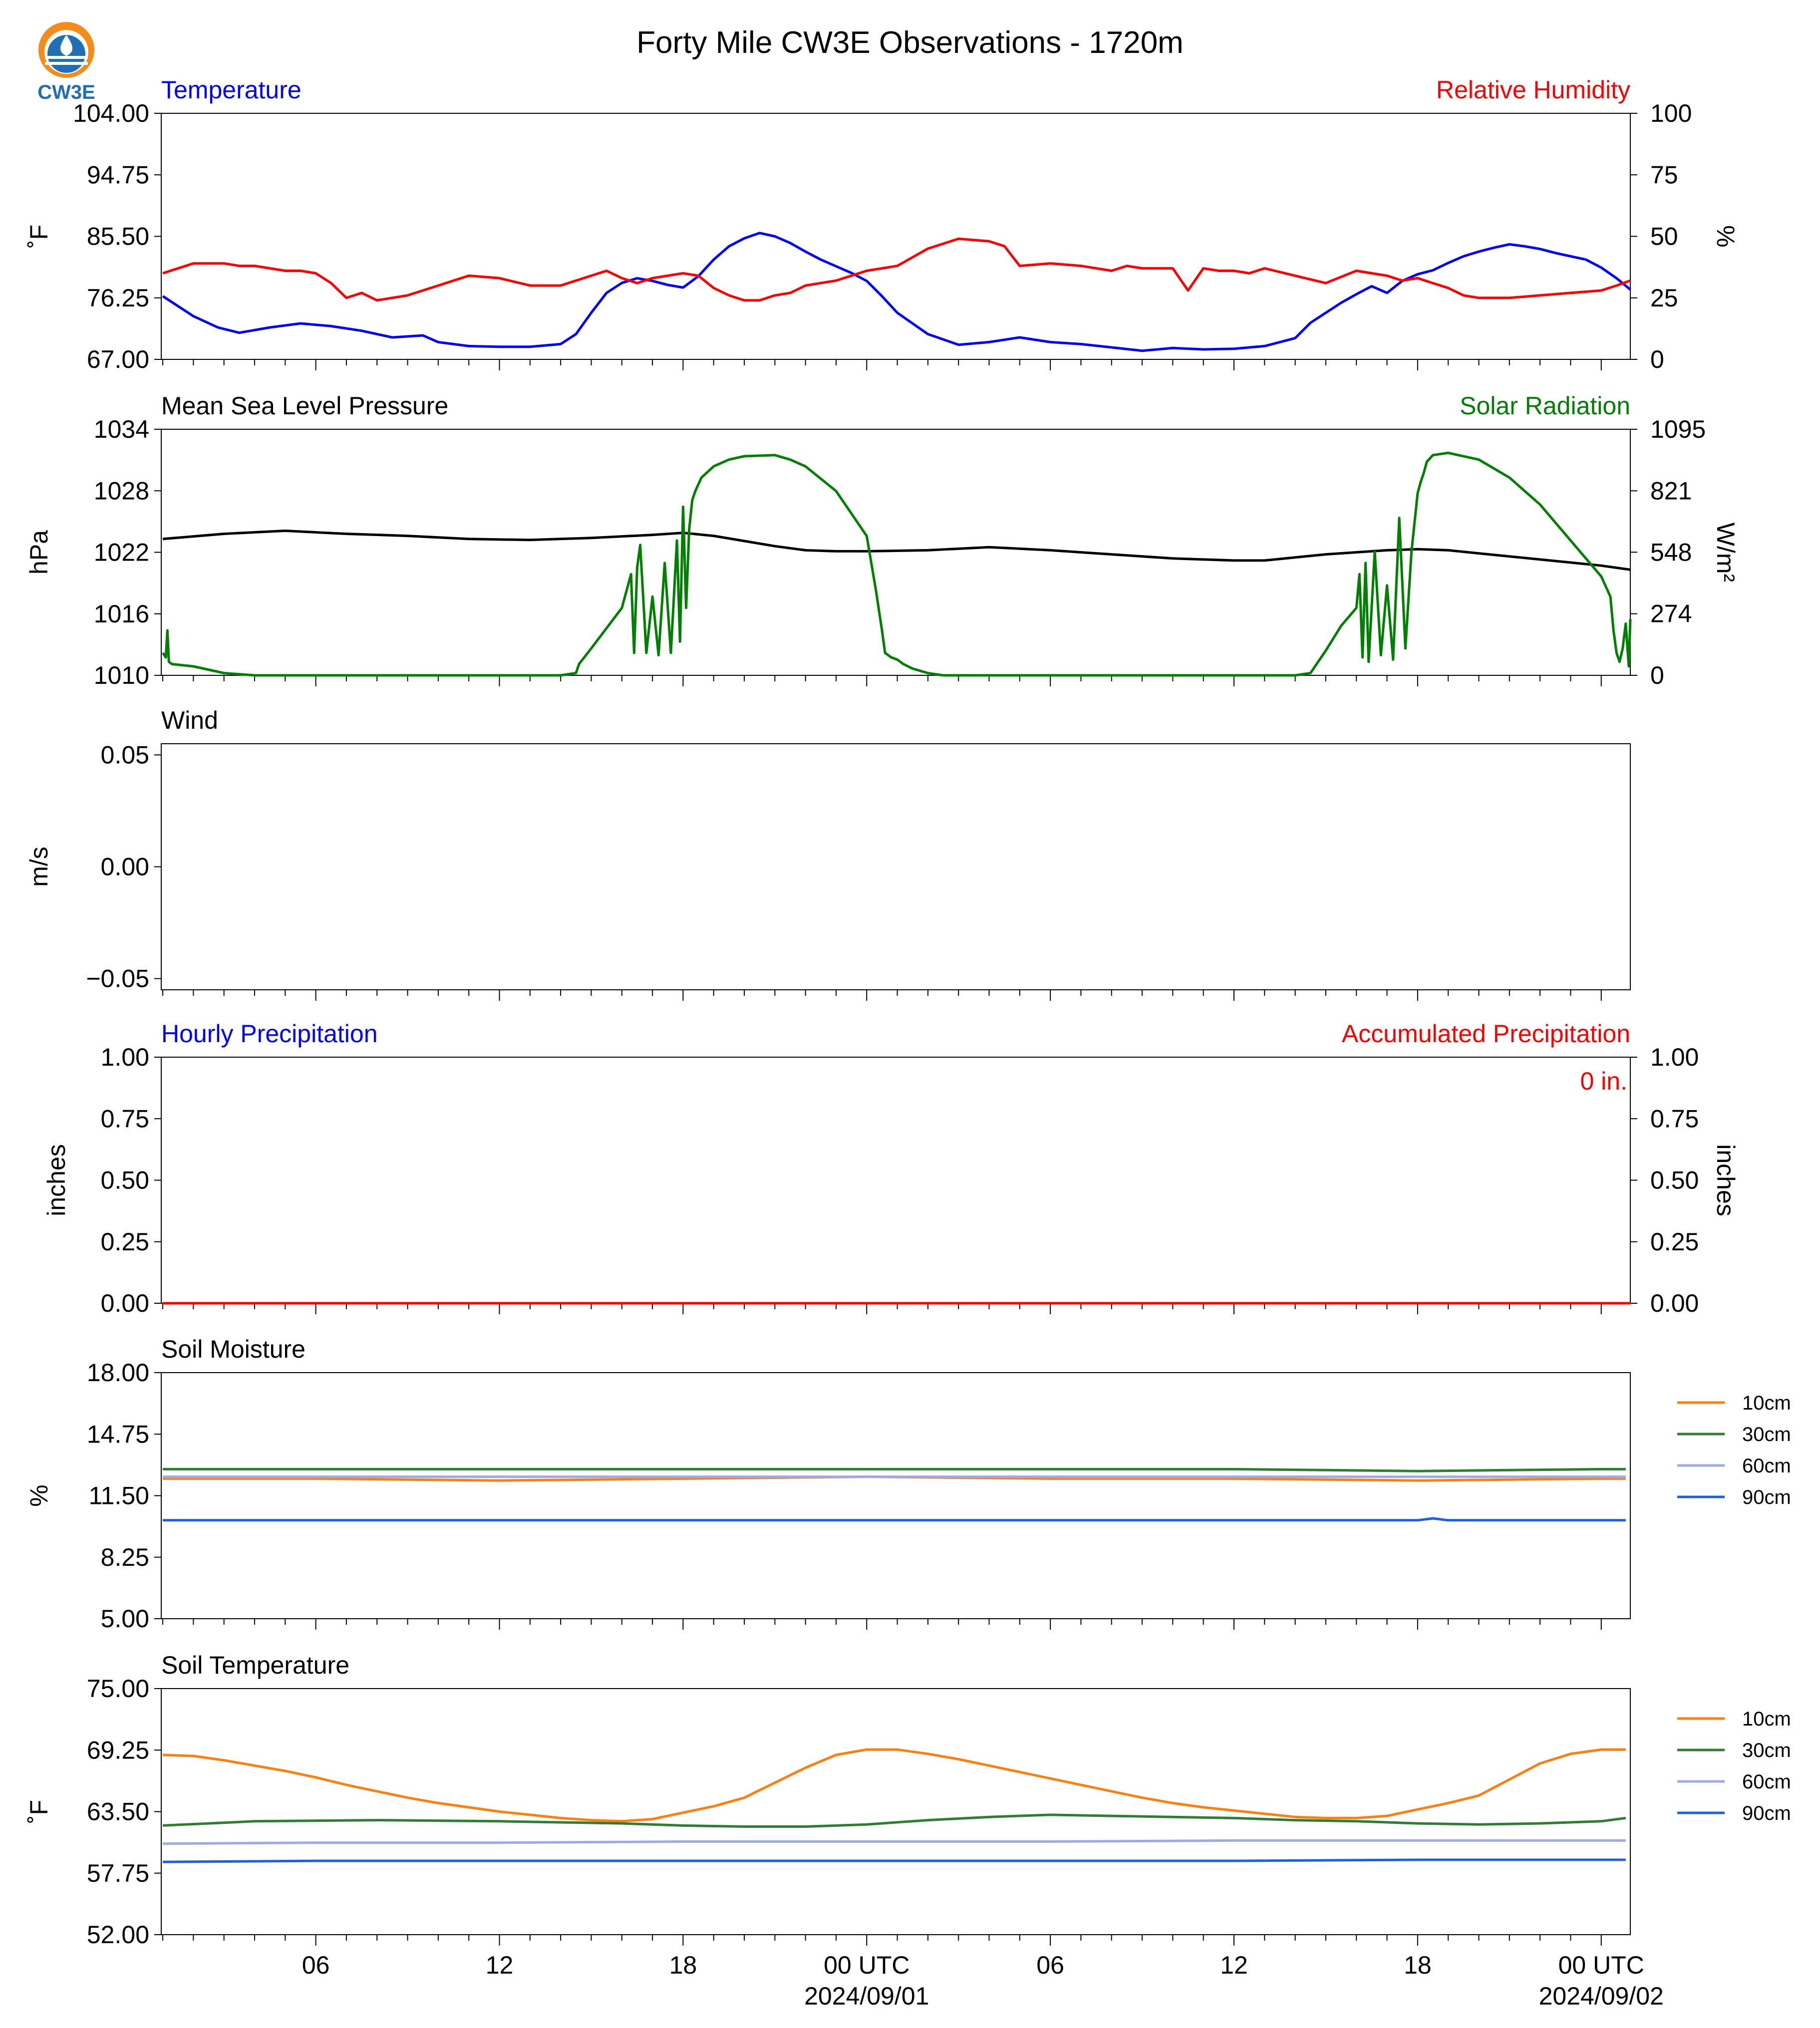 Image resolution: width=1820 pixels, height=2028 pixels. I want to click on y-tick-label: 14.75, so click(118, 1434).